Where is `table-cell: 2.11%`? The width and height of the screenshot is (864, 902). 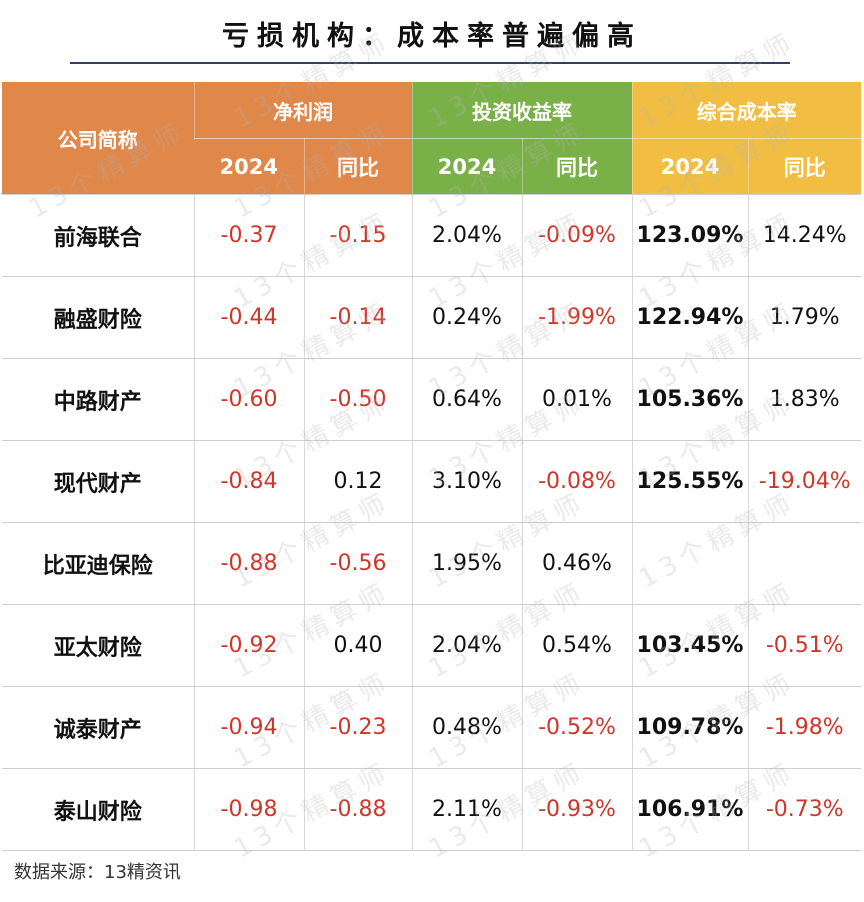
table-cell: 2.11% is located at coordinates (466, 809).